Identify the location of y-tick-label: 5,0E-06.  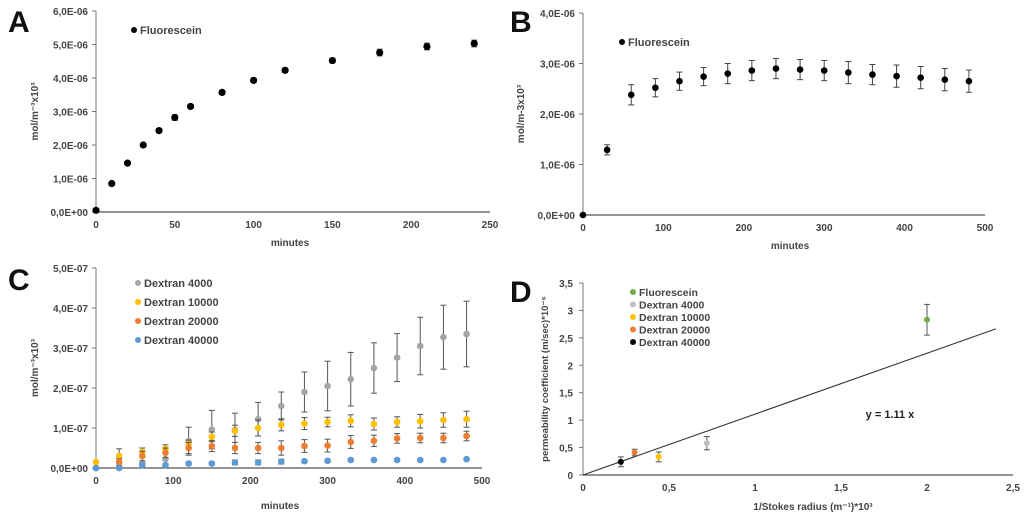
(70, 46).